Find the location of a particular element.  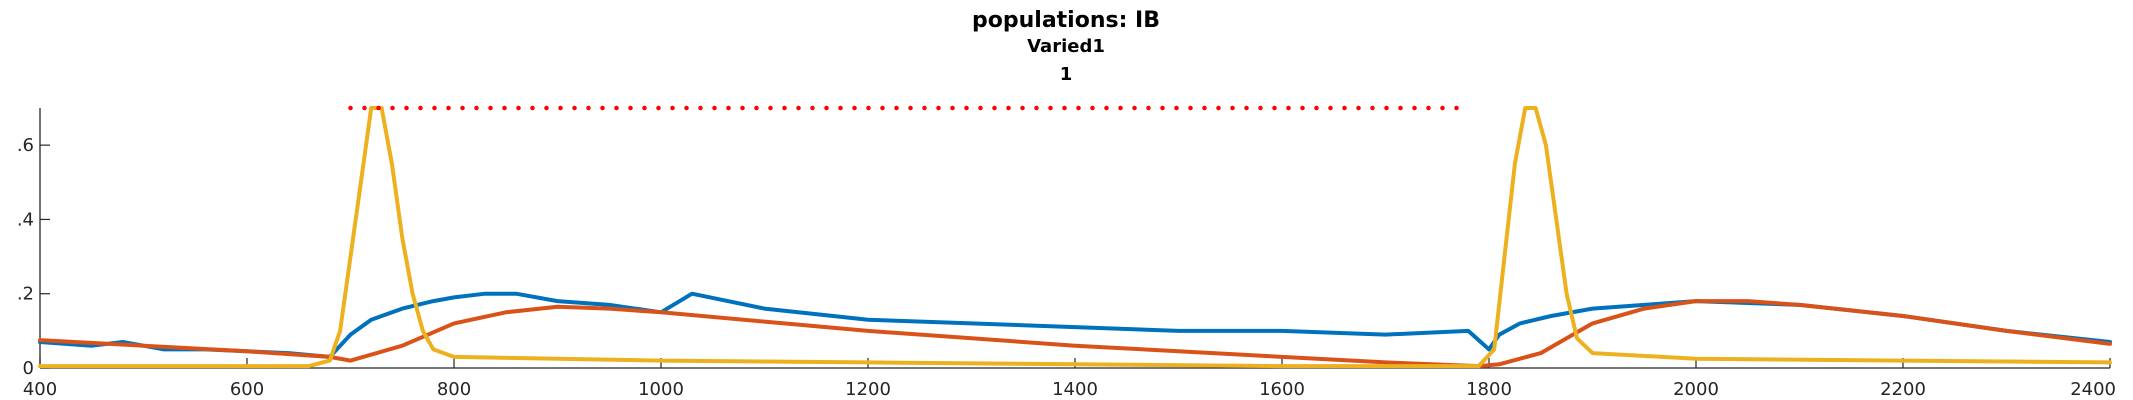

y-tick-label: .6 is located at coordinates (25, 145).